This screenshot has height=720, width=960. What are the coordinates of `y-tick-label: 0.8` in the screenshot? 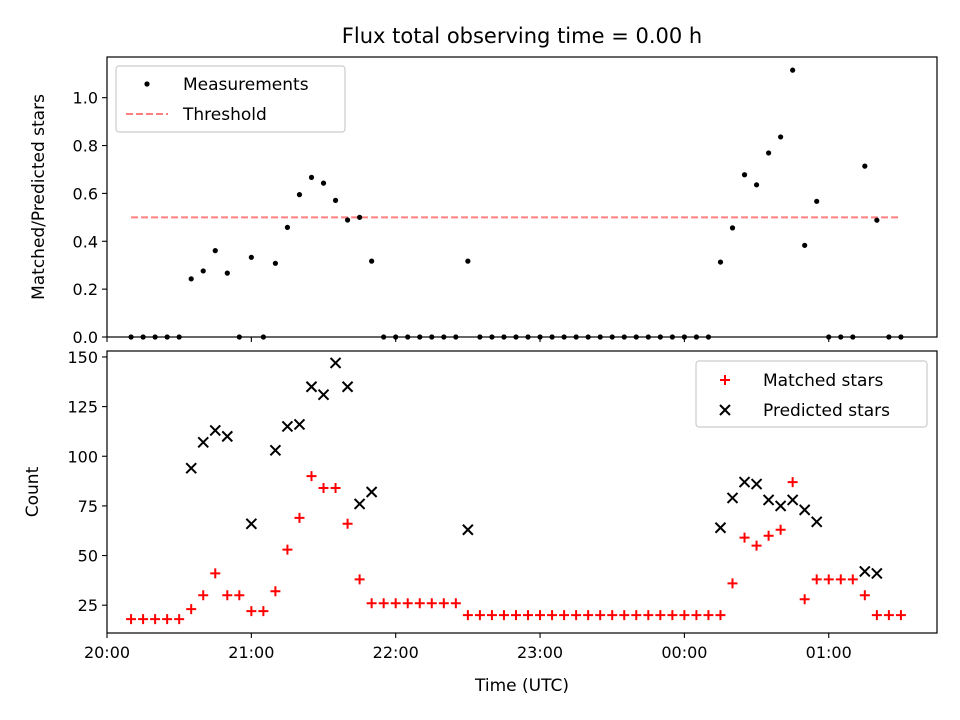 It's located at (85, 146).